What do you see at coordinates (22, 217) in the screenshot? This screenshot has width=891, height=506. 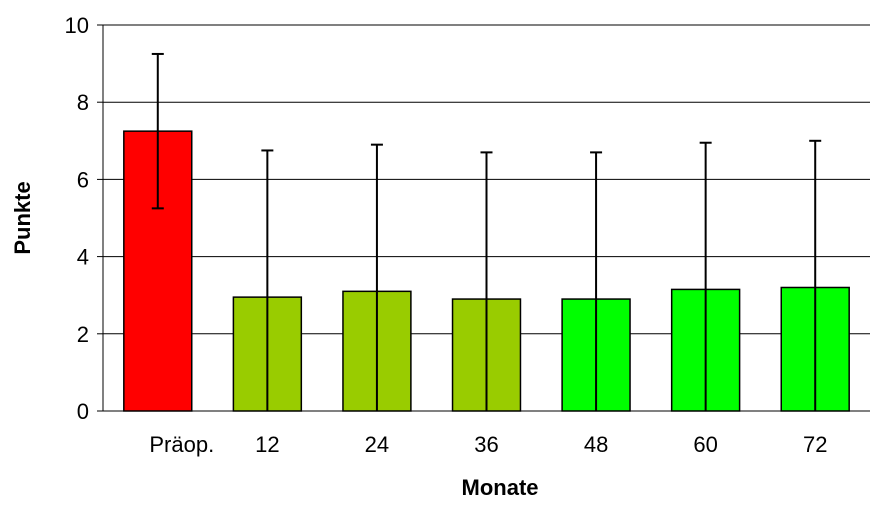 I see `y-axis-title: Punkte` at bounding box center [22, 217].